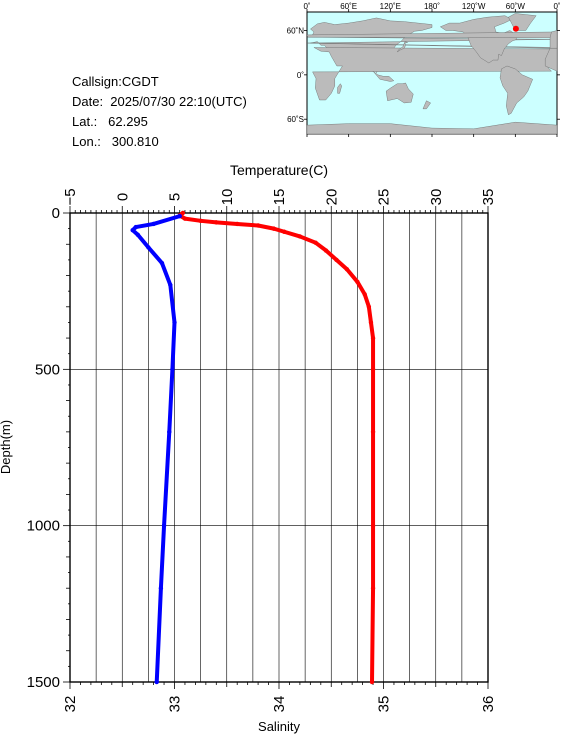  What do you see at coordinates (47, 369) in the screenshot?
I see `depth-tick-label: 500` at bounding box center [47, 369].